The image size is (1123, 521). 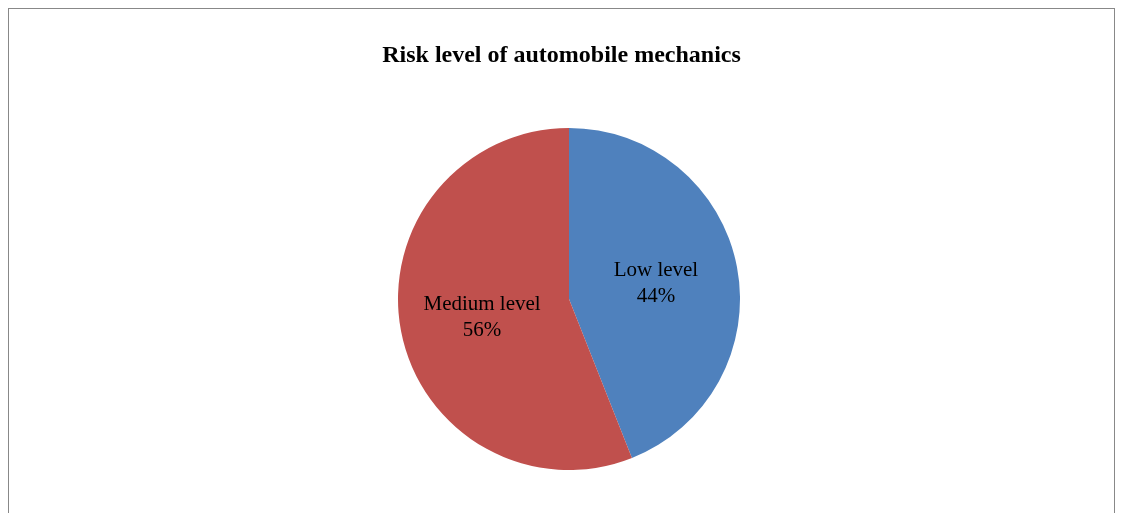 What do you see at coordinates (482, 302) in the screenshot?
I see `slice-label: Medium level` at bounding box center [482, 302].